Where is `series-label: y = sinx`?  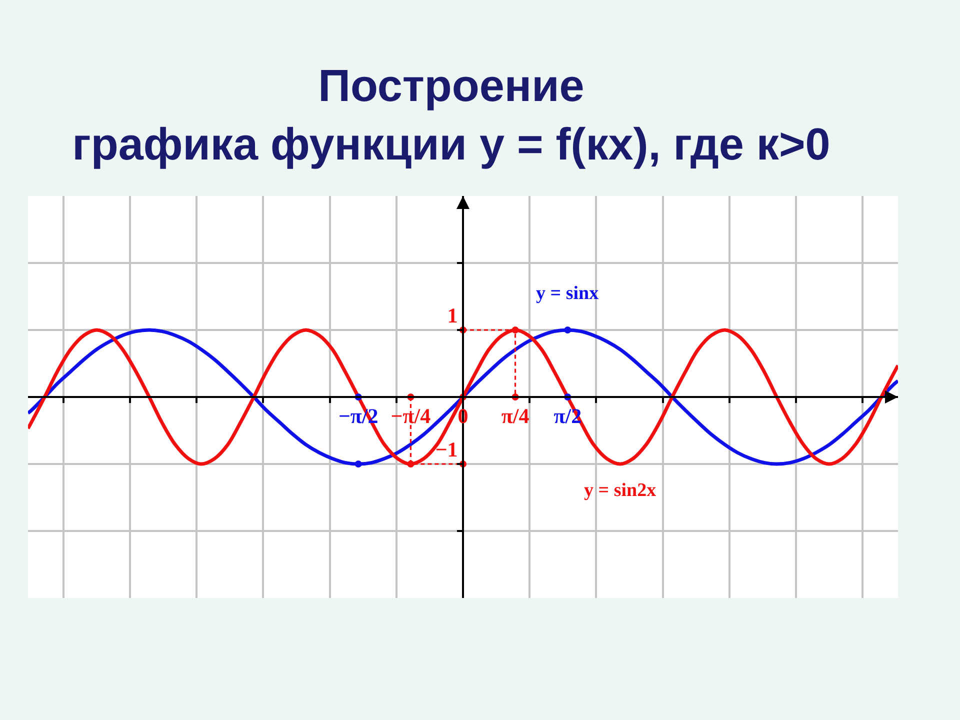 series-label: y = sinx is located at coordinates (568, 293).